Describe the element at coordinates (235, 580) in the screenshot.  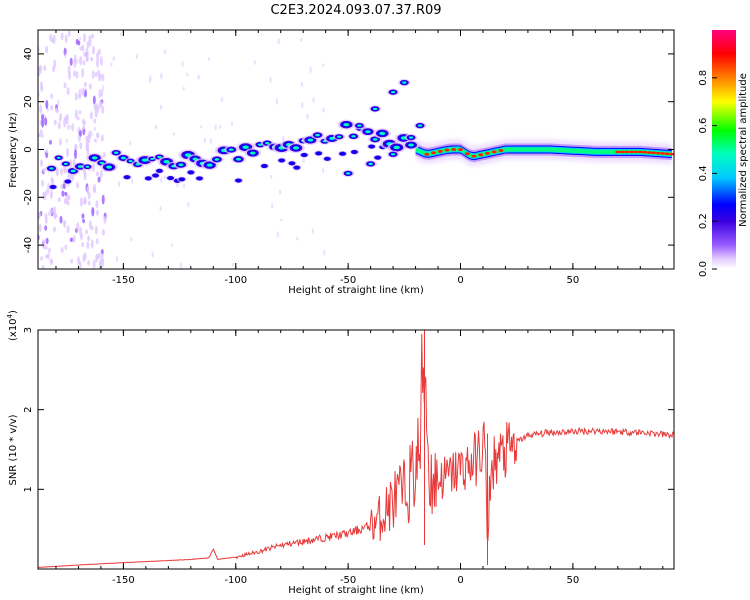
I see `x-tick-label: -100` at that location.